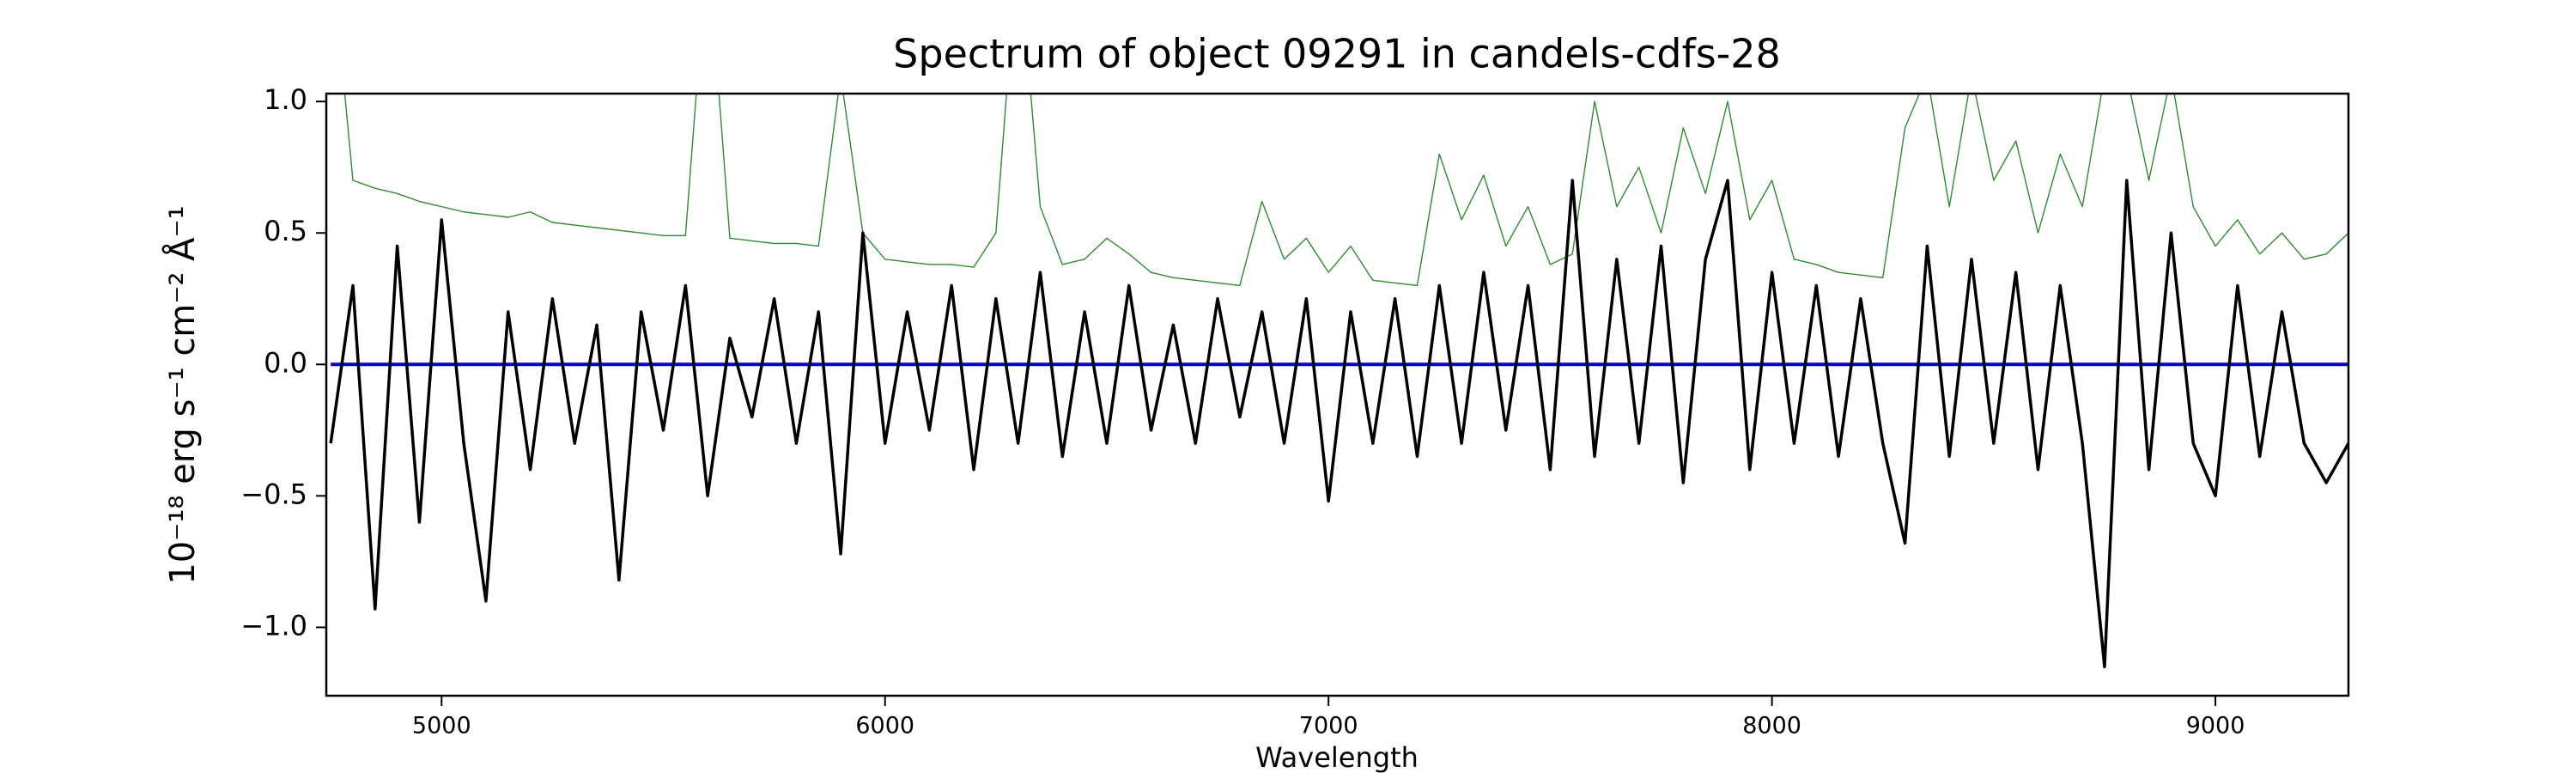 The image size is (2576, 773). I want to click on x-tick-label: 9000, so click(2215, 726).